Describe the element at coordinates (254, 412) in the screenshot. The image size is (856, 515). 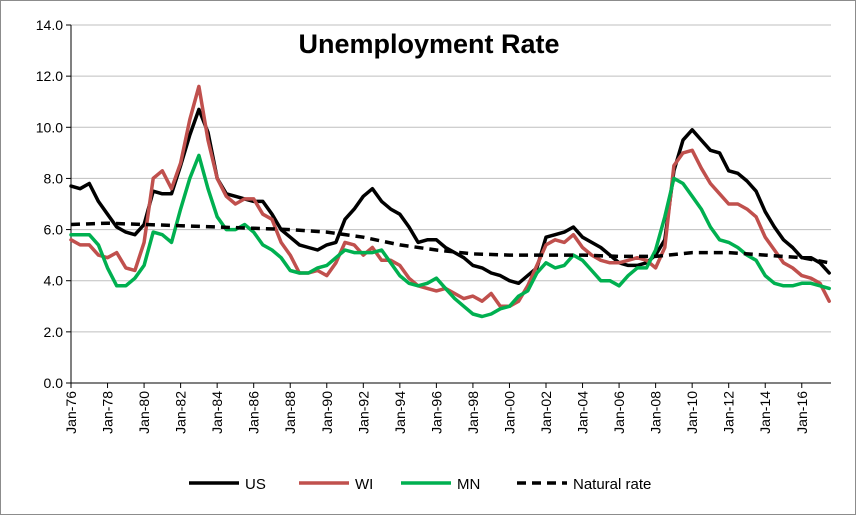
I see `x-tick-label: Jan-86` at that location.